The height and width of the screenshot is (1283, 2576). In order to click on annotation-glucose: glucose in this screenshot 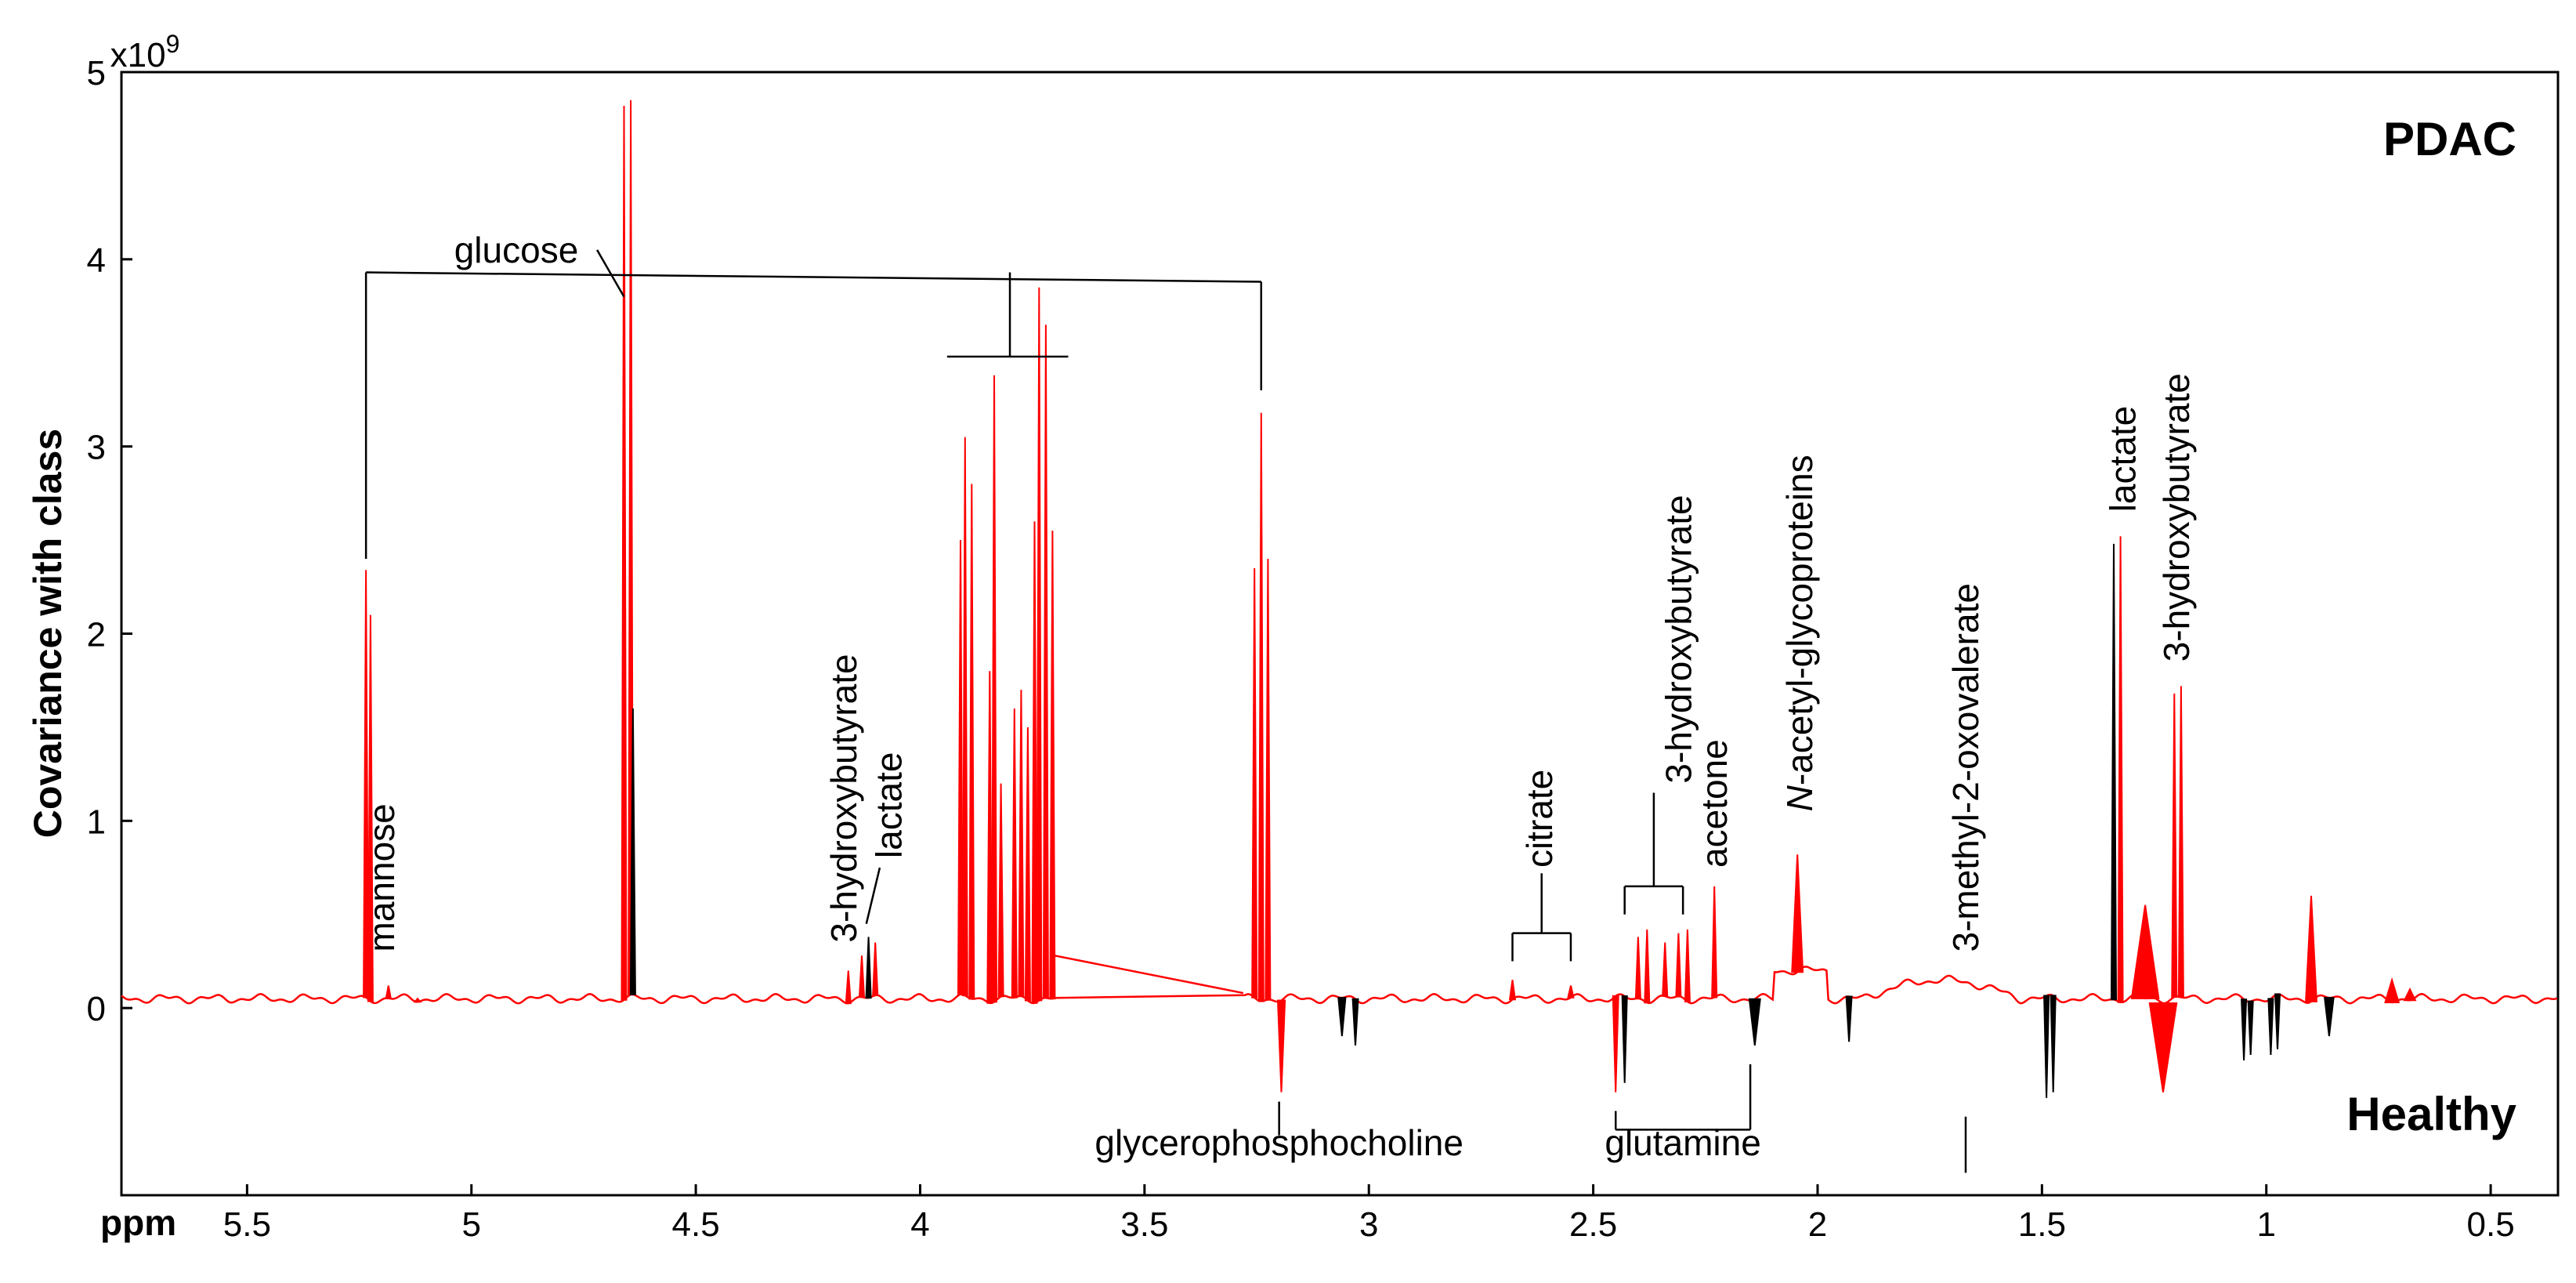, I will do `click(517, 250)`.